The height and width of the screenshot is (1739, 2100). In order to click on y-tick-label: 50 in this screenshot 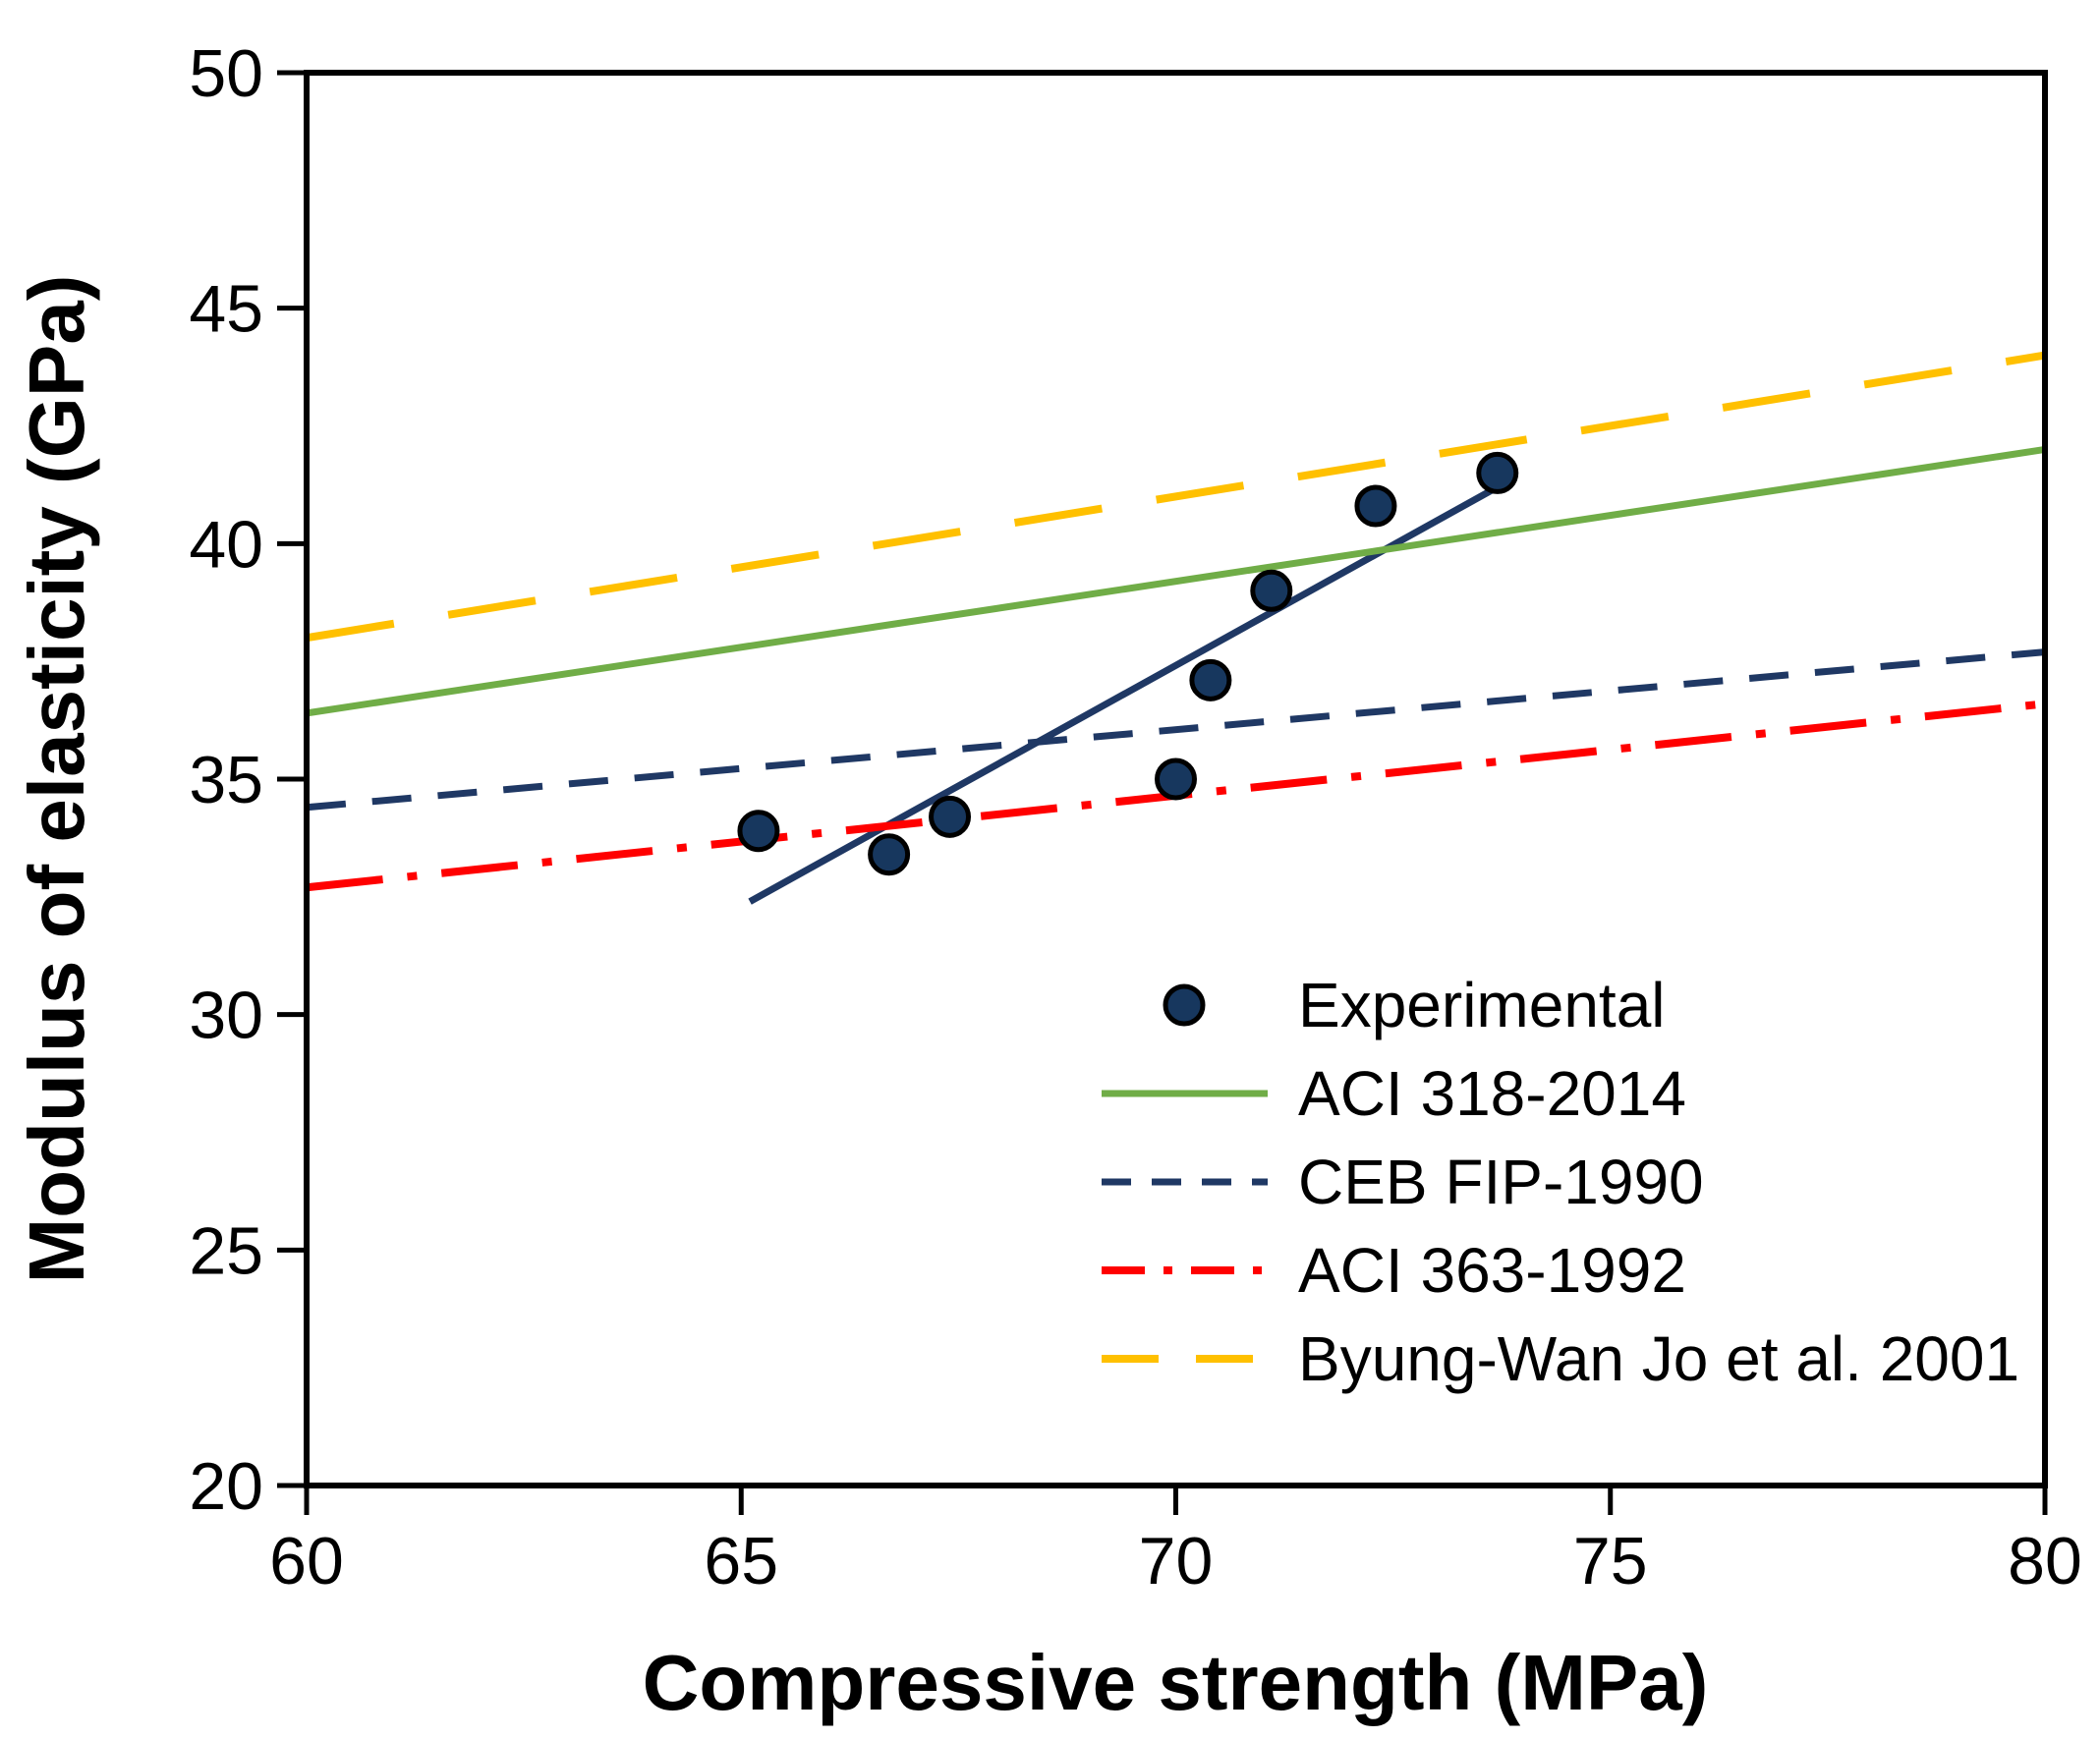, I will do `click(226, 73)`.